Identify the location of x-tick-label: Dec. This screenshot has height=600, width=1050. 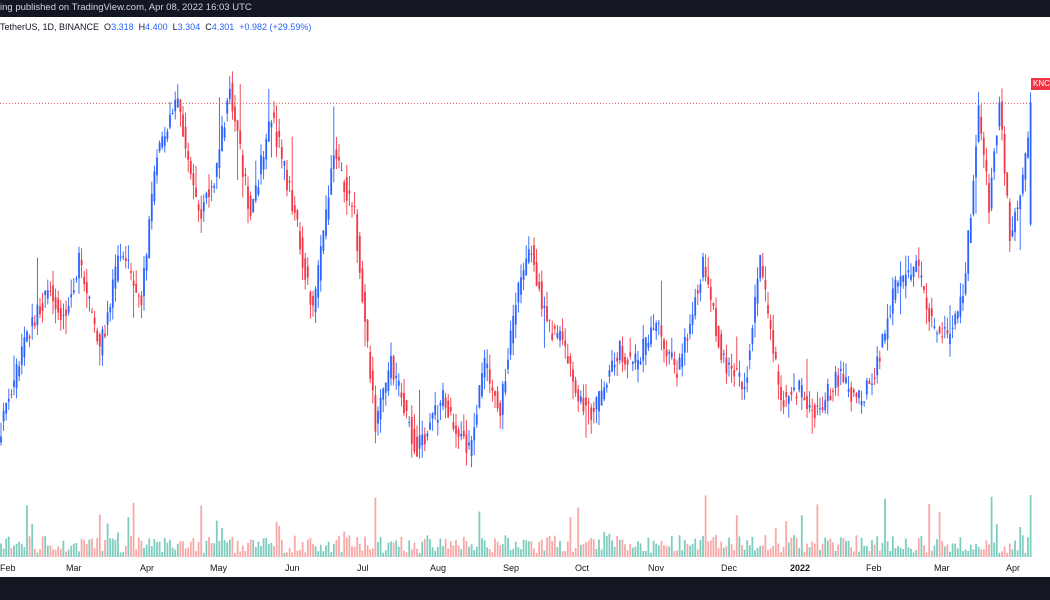
(729, 568).